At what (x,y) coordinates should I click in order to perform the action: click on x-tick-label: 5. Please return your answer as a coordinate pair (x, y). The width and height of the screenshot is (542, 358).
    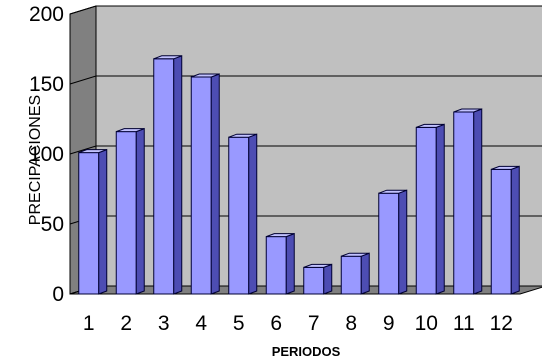
    Looking at the image, I should click on (239, 323).